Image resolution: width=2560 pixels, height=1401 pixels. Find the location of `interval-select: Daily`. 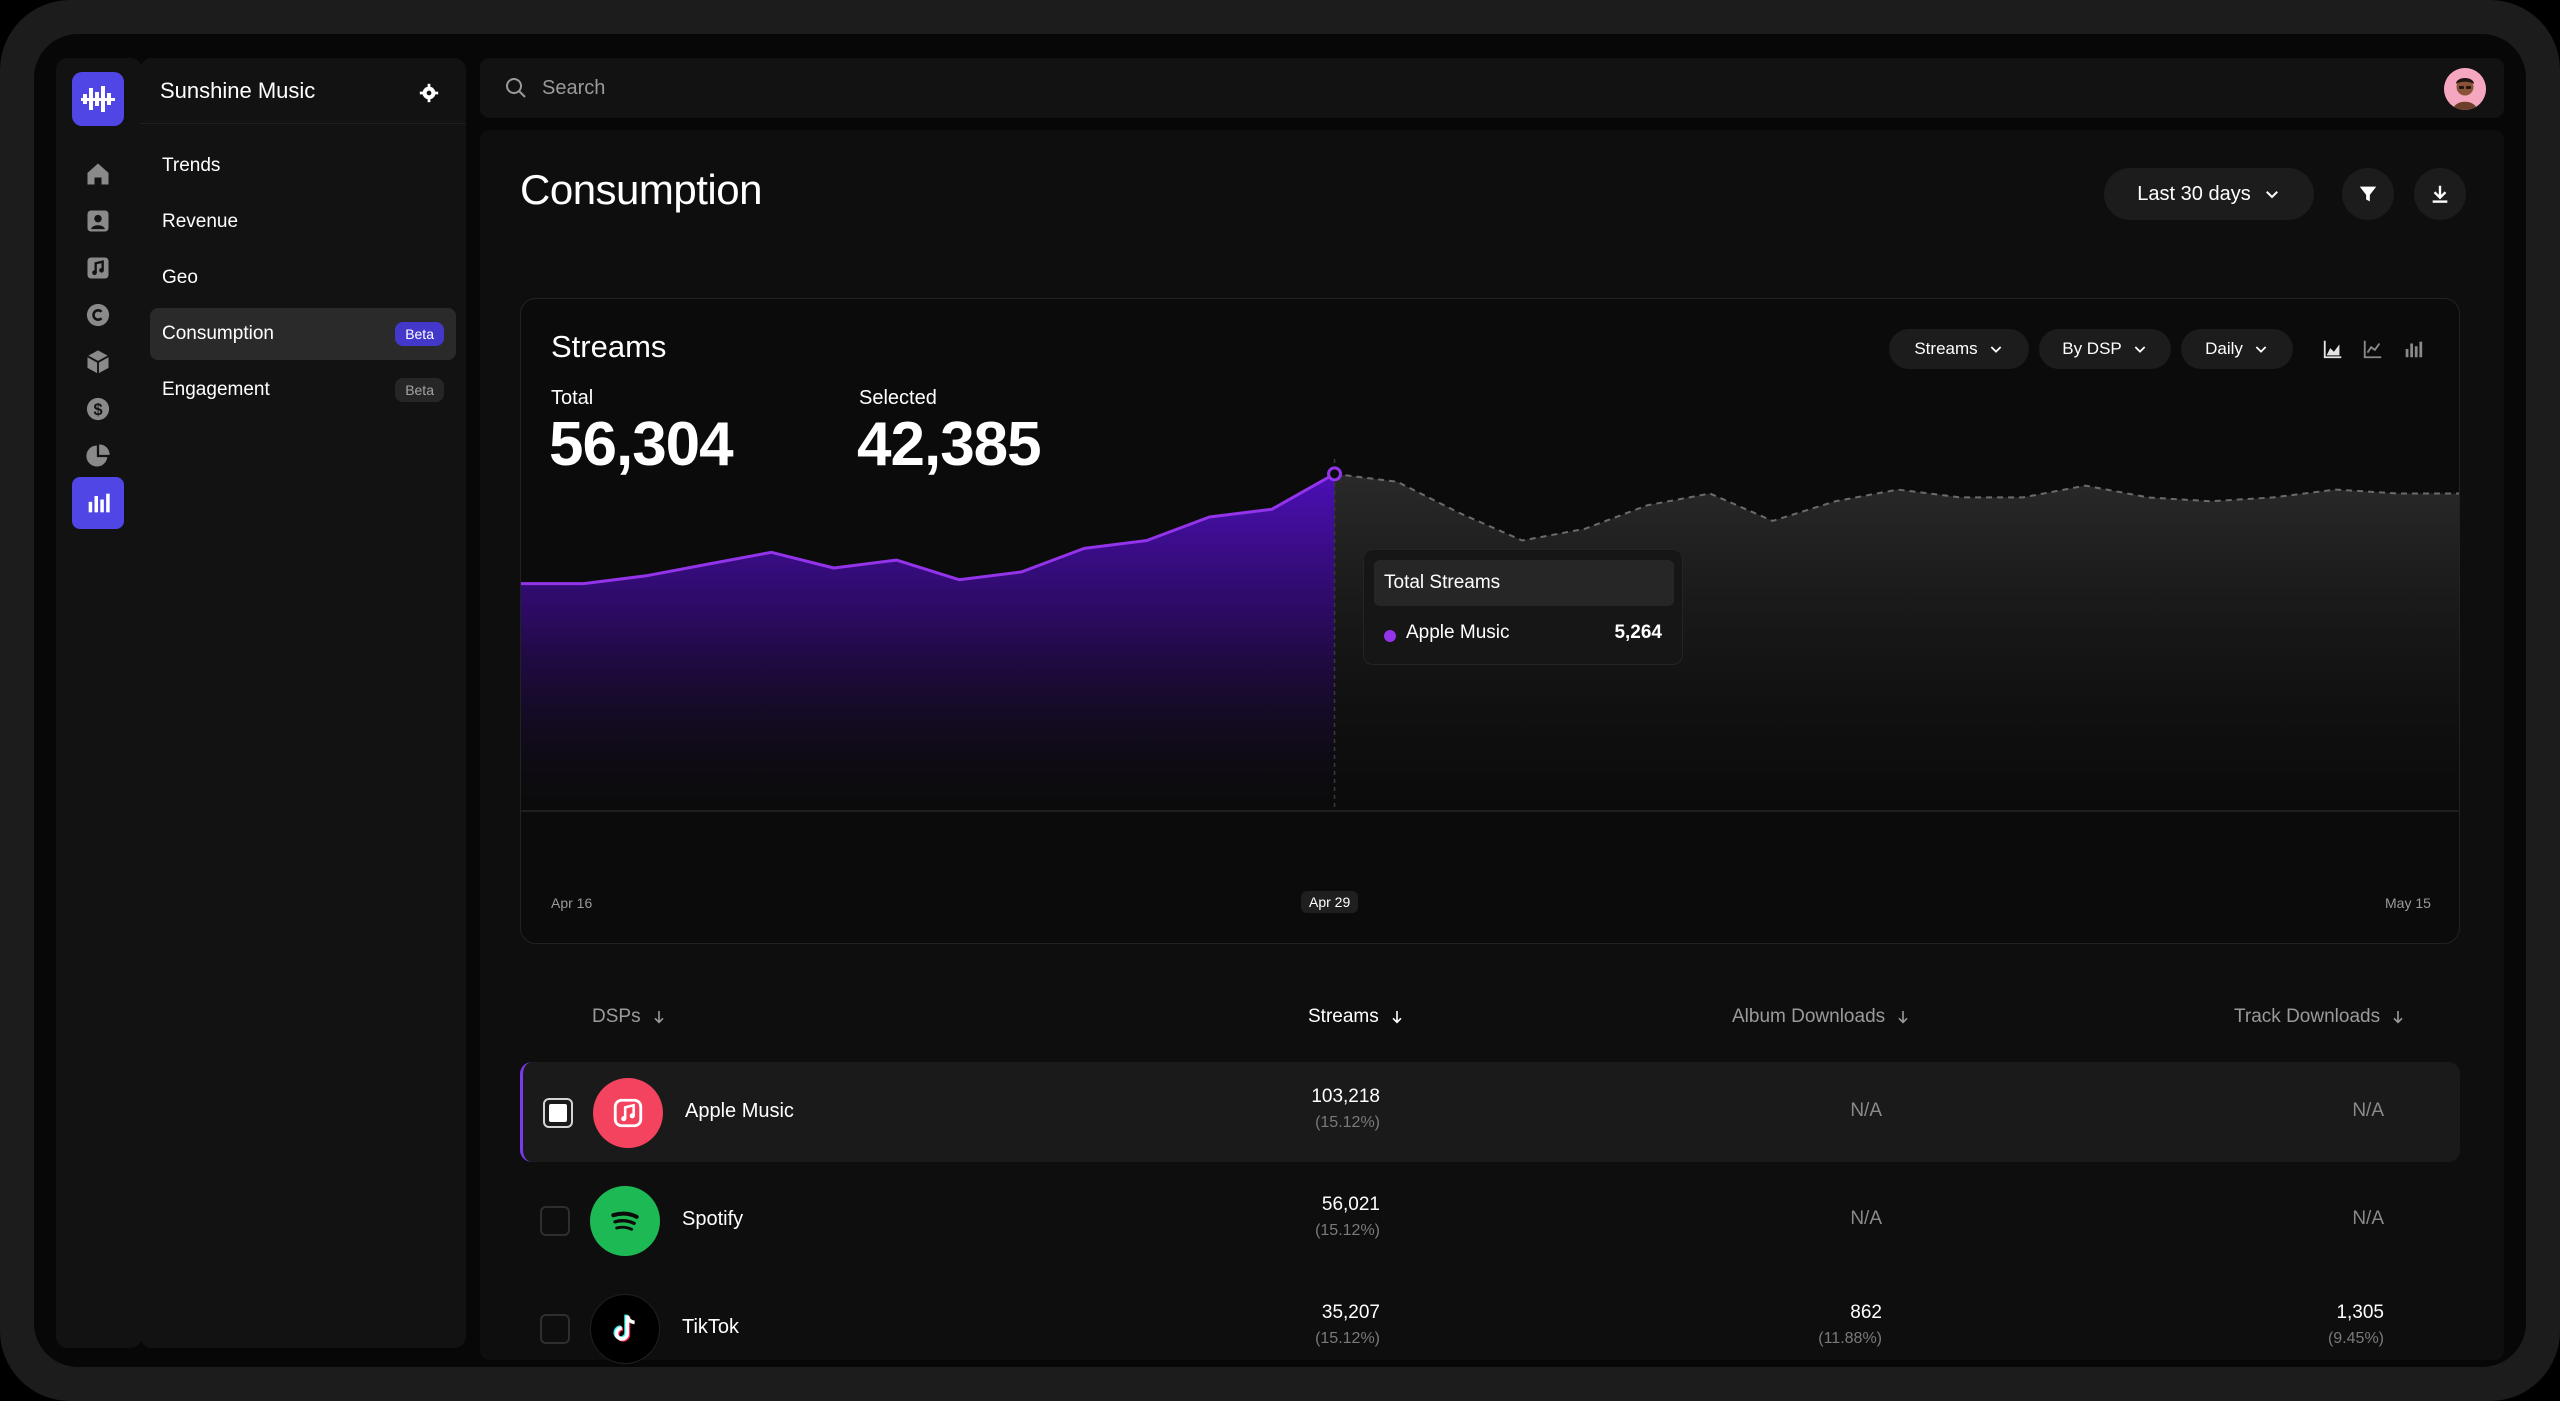

interval-select: Daily is located at coordinates (2237, 349).